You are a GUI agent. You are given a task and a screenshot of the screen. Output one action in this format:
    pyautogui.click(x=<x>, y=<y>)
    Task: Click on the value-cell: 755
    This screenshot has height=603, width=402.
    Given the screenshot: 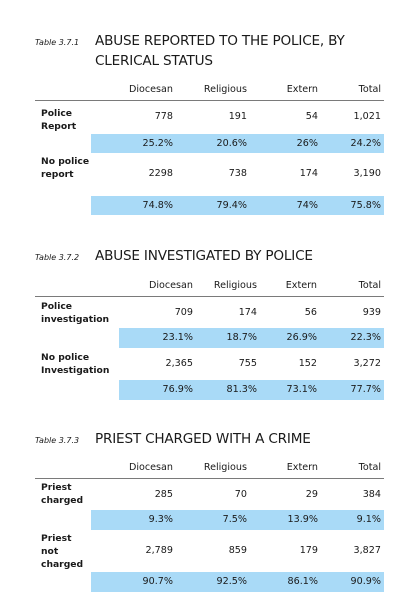 What is the action you would take?
    pyautogui.click(x=247, y=363)
    